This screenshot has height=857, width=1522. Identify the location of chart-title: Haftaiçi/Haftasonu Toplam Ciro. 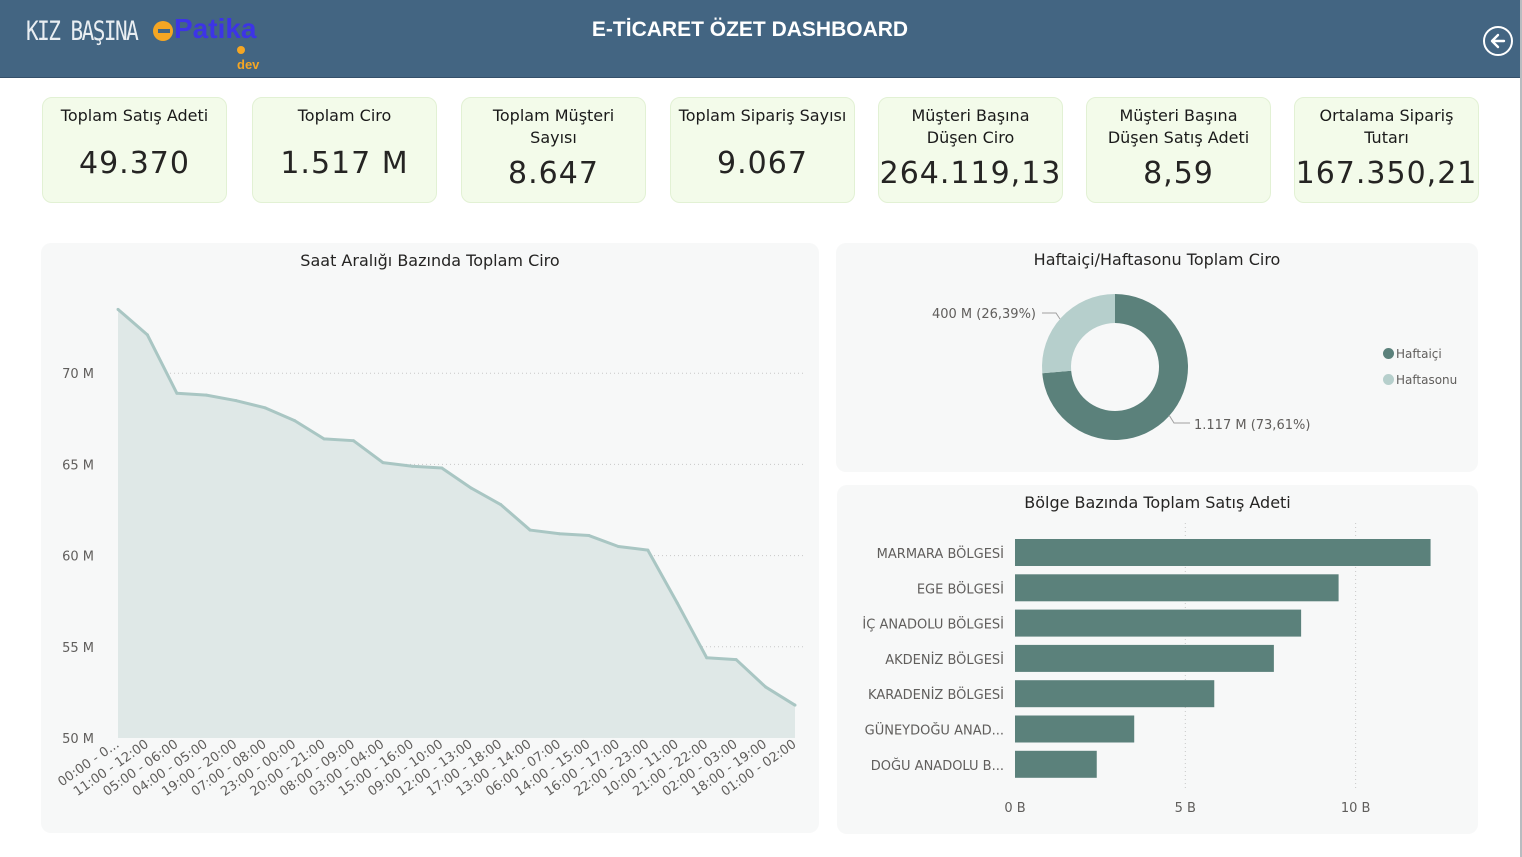
(1157, 259).